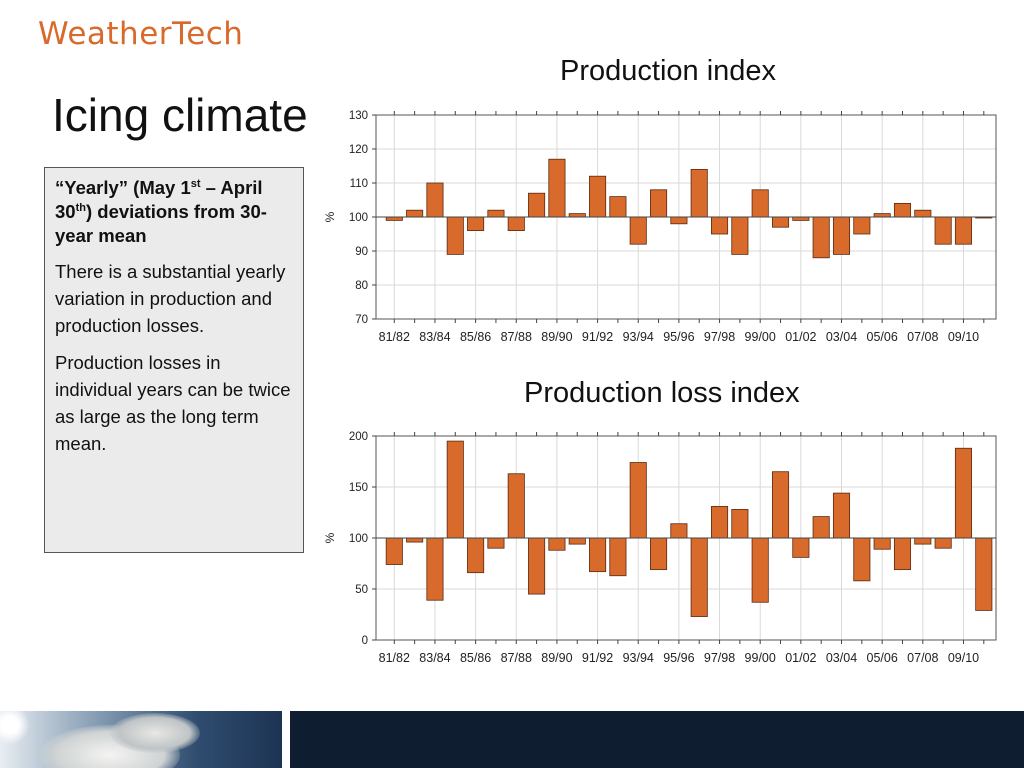 The image size is (1024, 768). What do you see at coordinates (882, 658) in the screenshot?
I see `loss-xtick-label: 05/06` at bounding box center [882, 658].